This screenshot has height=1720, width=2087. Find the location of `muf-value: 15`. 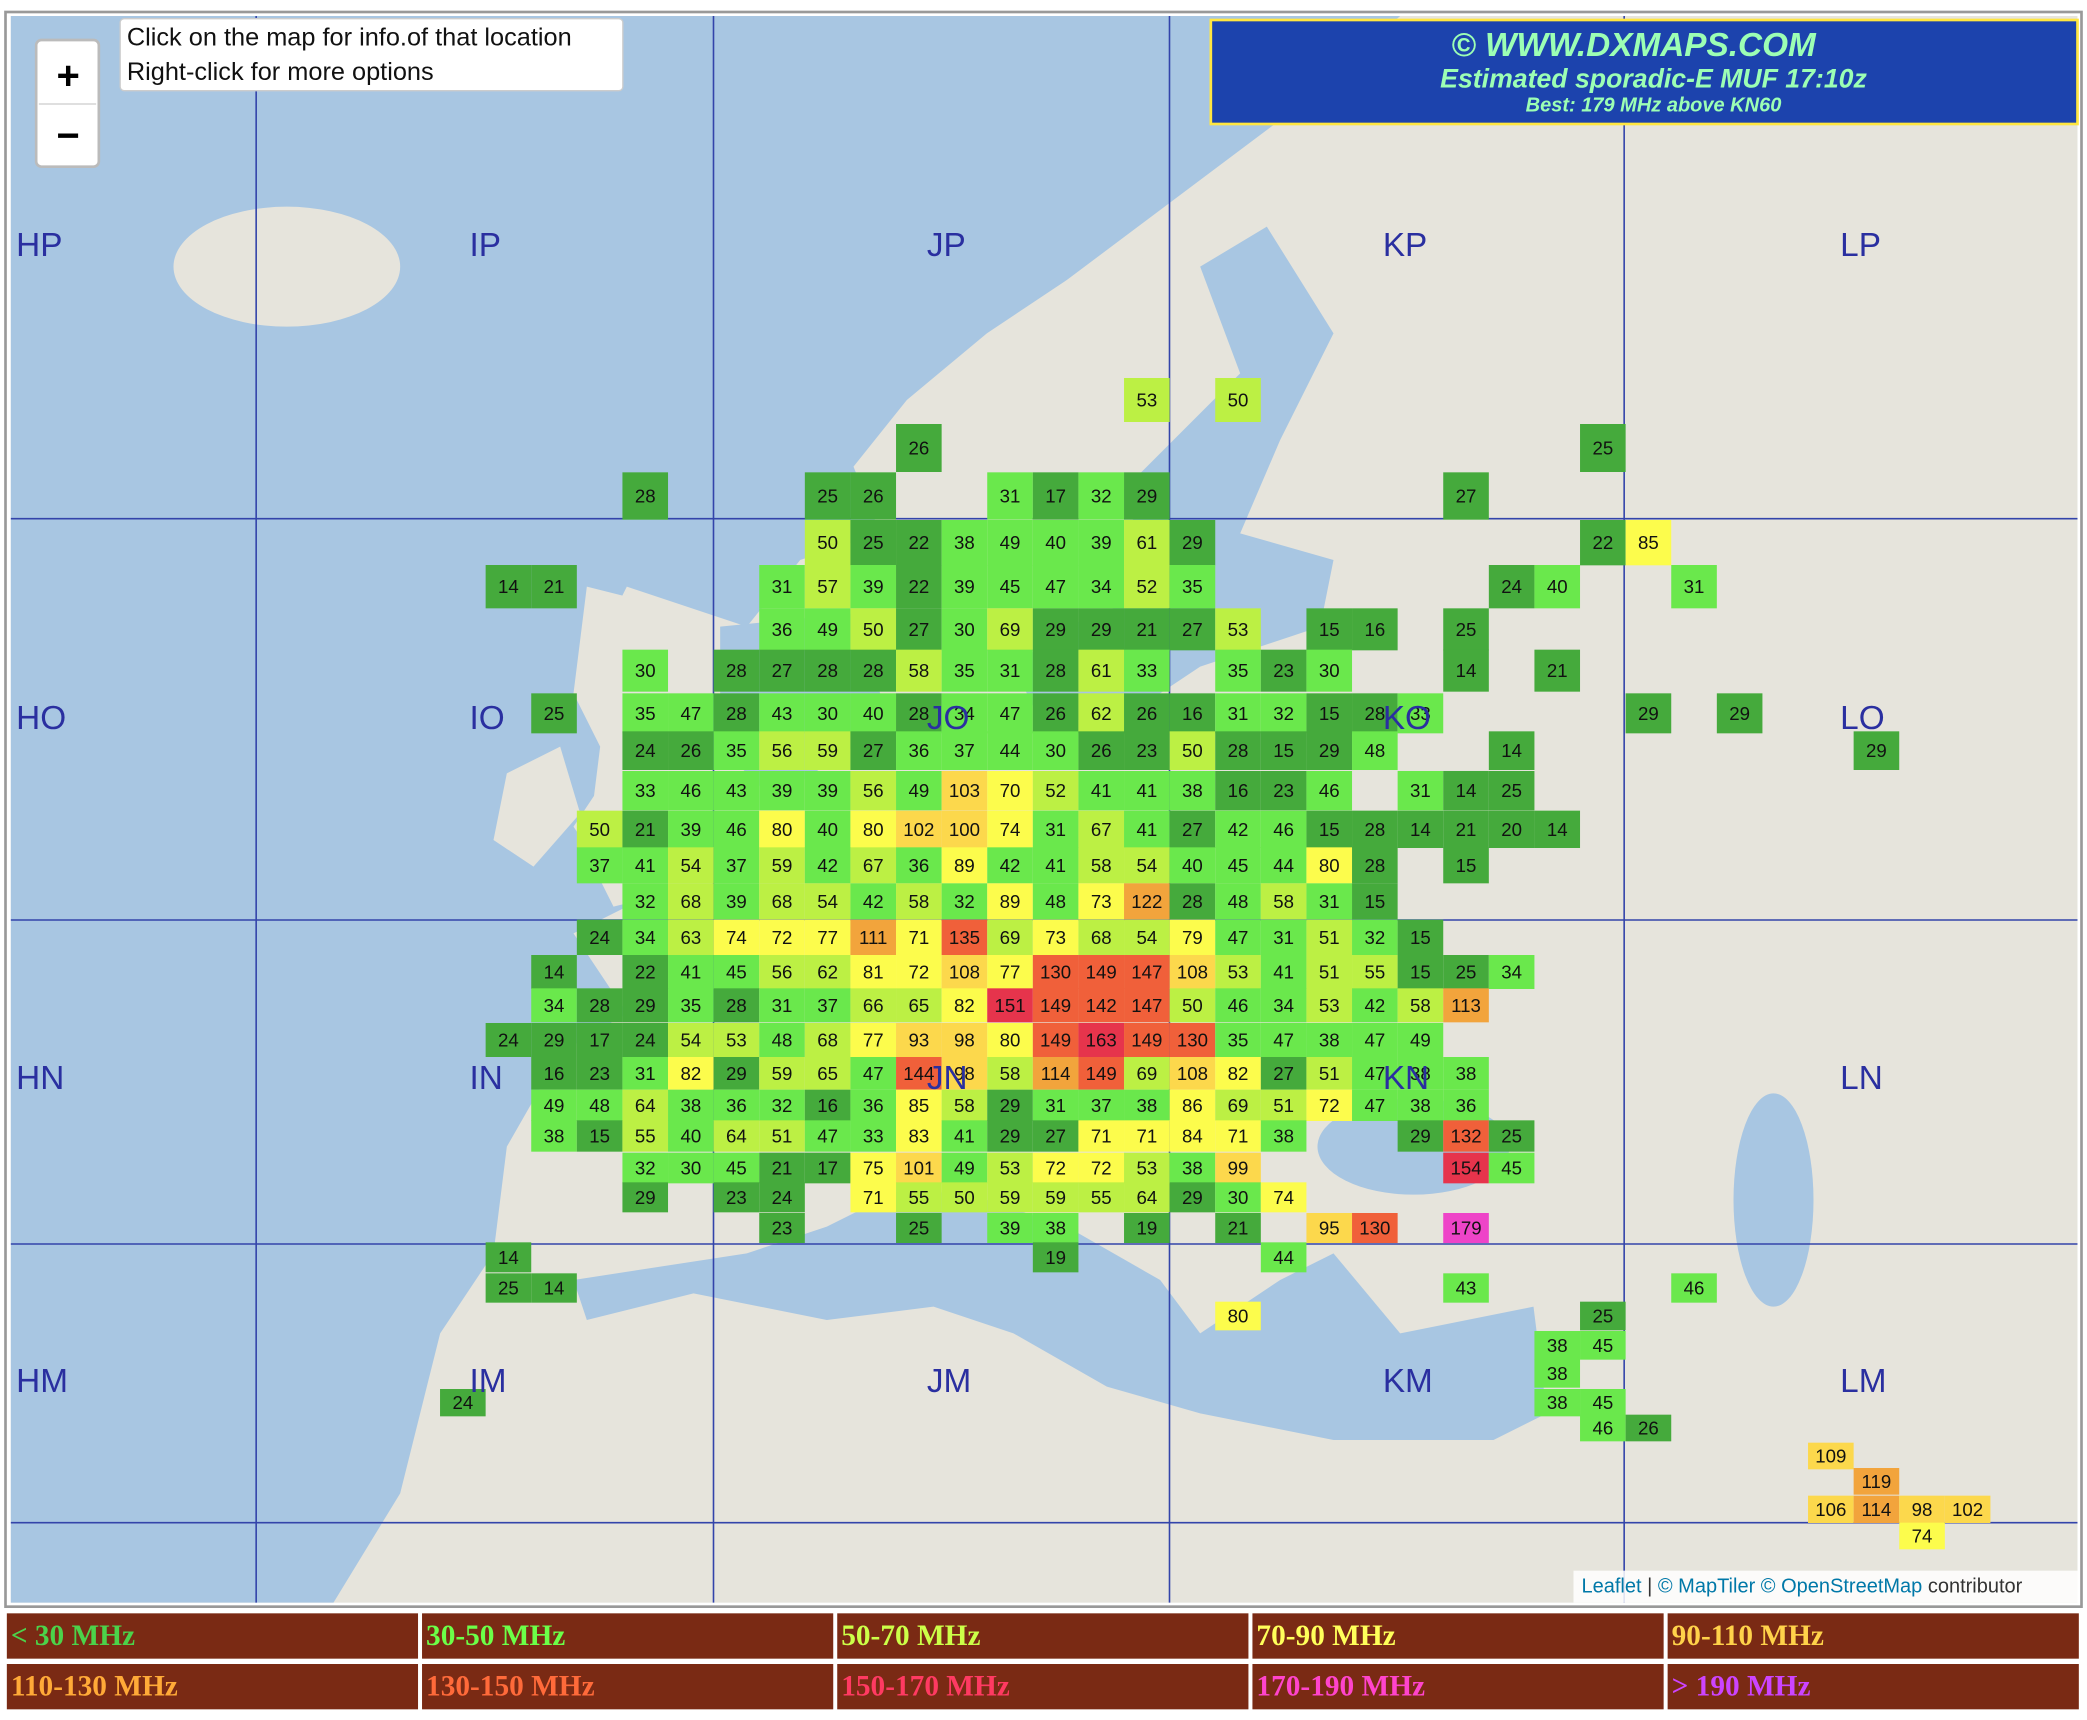

muf-value: 15 is located at coordinates (1329, 629).